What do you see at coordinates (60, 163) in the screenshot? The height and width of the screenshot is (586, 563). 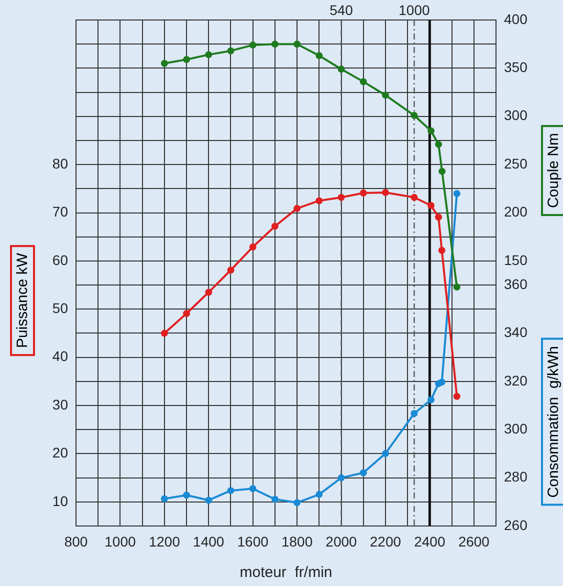 I see `y-tick-label: 80` at bounding box center [60, 163].